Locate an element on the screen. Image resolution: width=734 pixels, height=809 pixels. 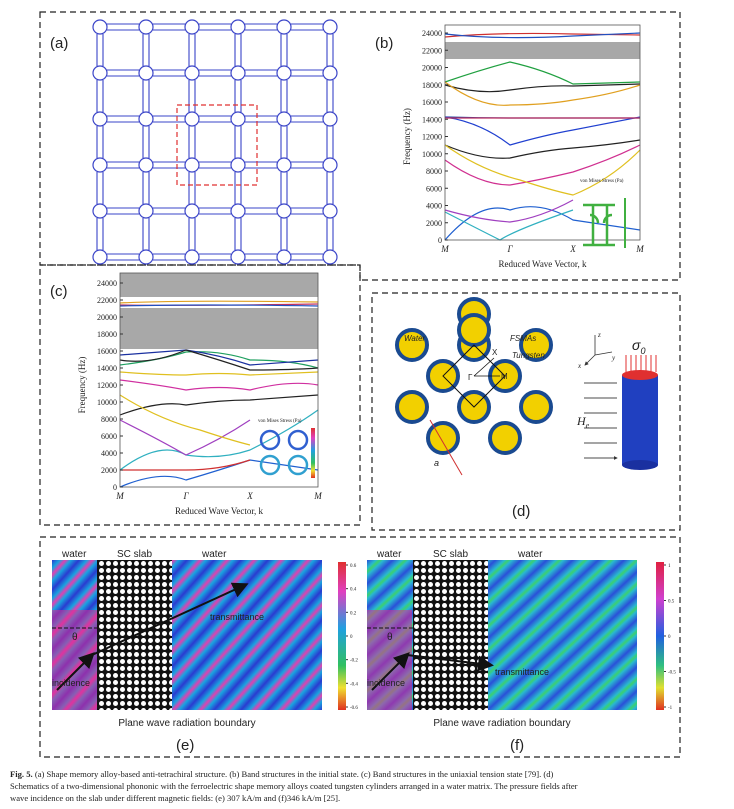
label: SC slab is located at coordinates (450, 554).